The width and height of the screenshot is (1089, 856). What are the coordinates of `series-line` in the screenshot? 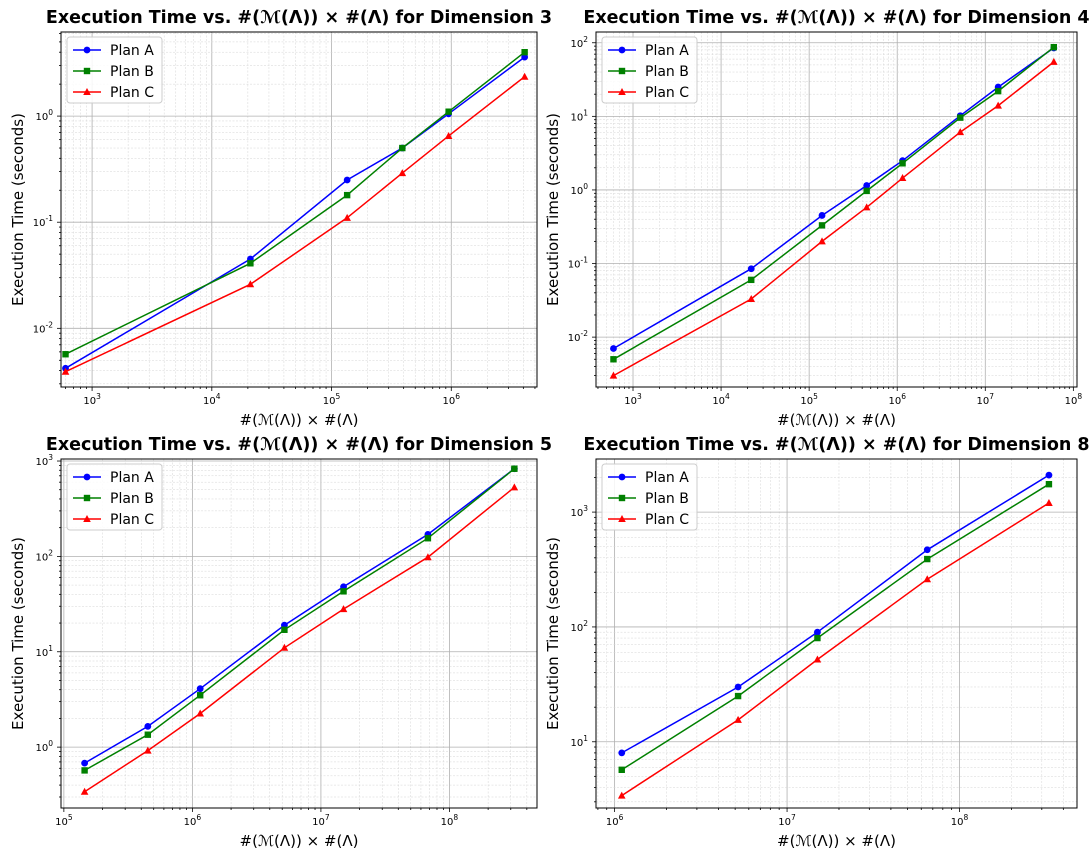 It's located at (834, 198).